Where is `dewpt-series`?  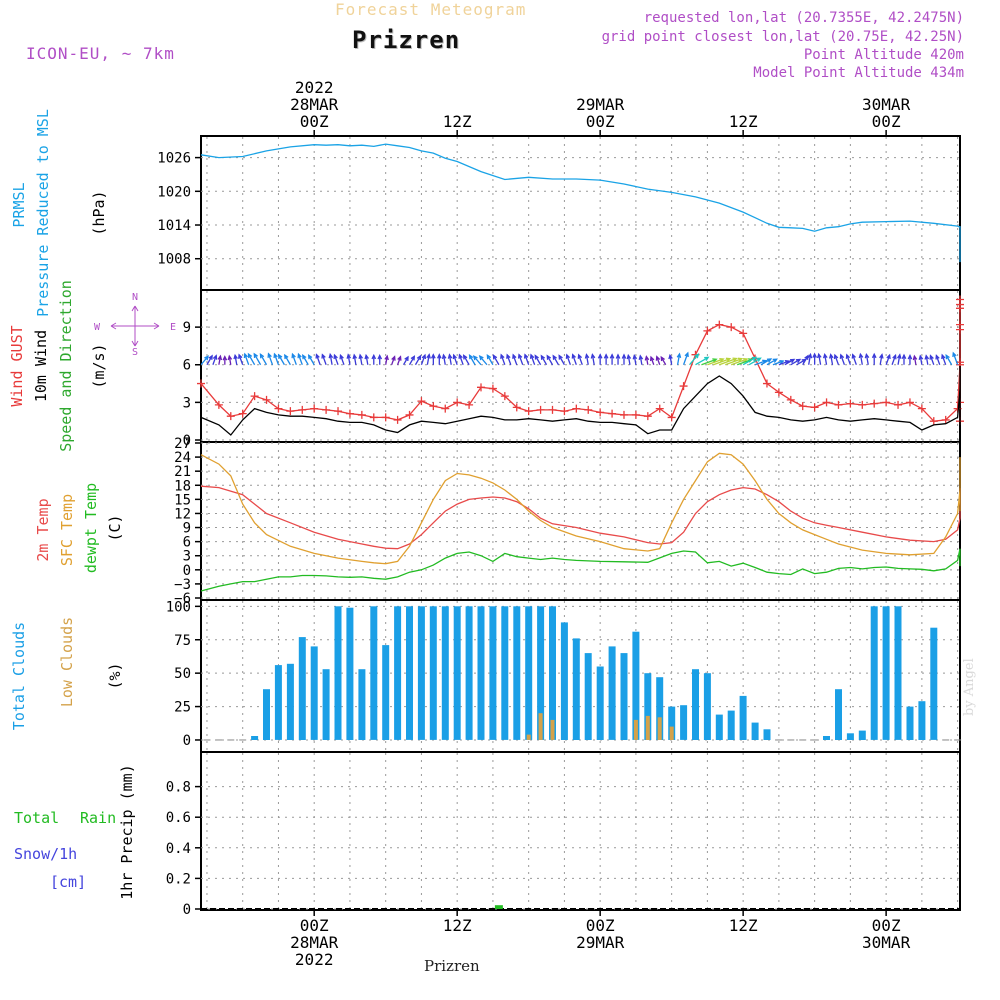 dewpt-series is located at coordinates (580, 570).